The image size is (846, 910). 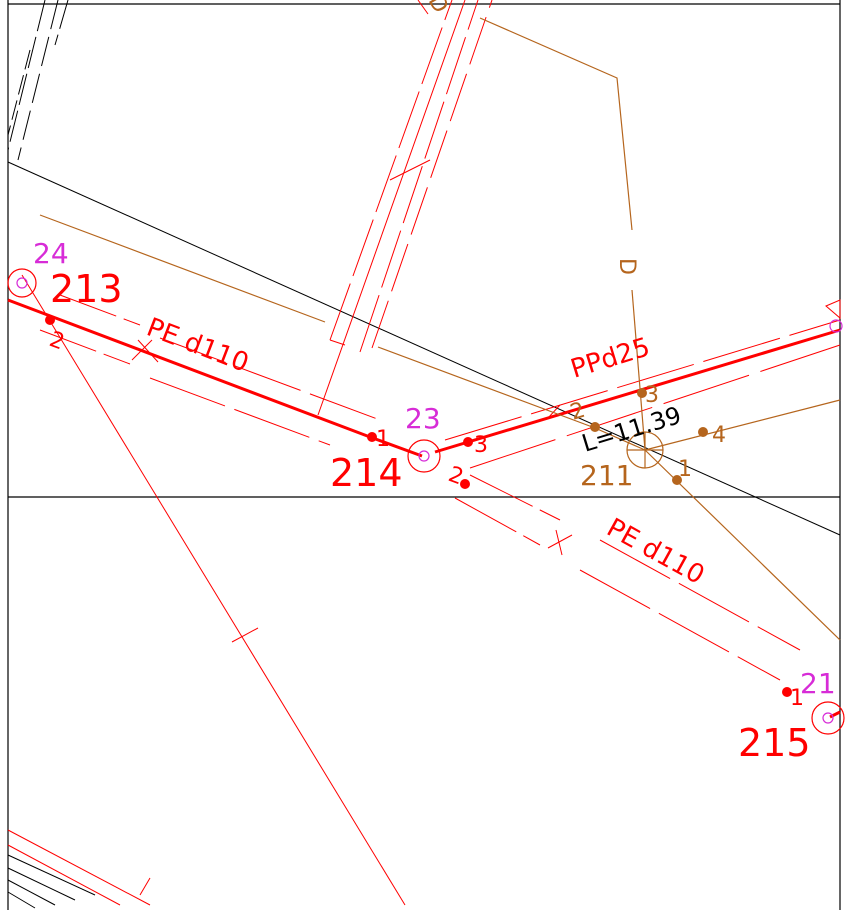 I want to click on label-pt-3-brown: 3, so click(x=652, y=395).